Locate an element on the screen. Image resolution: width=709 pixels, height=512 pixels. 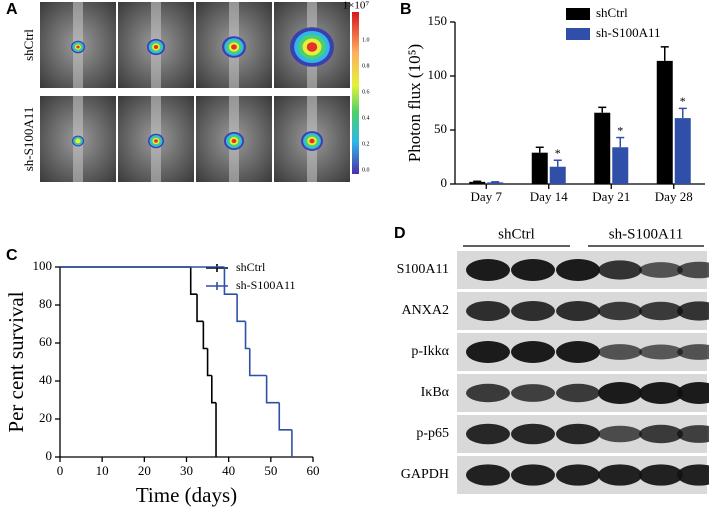
x-tick-label: 30 is located at coordinates (186, 470).